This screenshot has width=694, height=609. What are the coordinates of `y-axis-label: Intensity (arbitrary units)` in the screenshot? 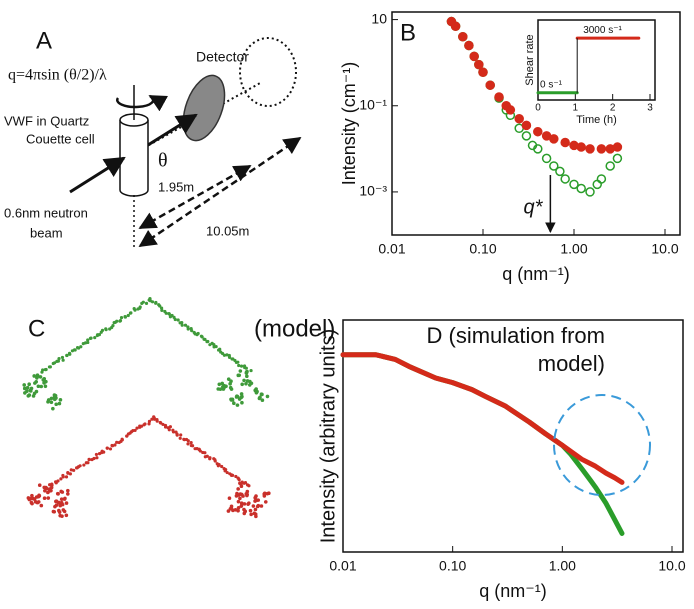 It's located at (328, 436).